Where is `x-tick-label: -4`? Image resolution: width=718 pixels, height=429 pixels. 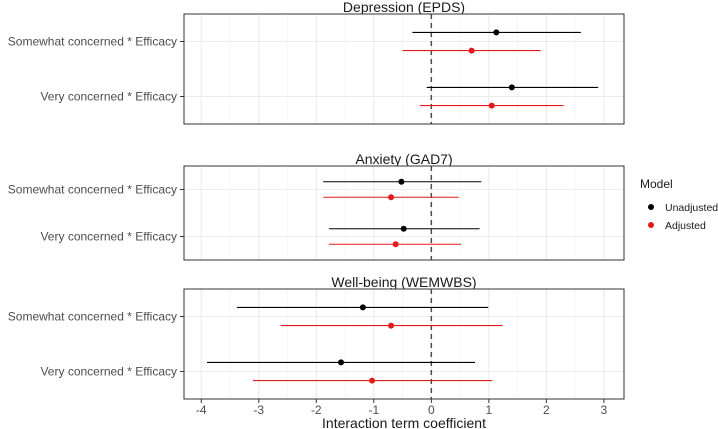 x-tick-label: -4 is located at coordinates (201, 410).